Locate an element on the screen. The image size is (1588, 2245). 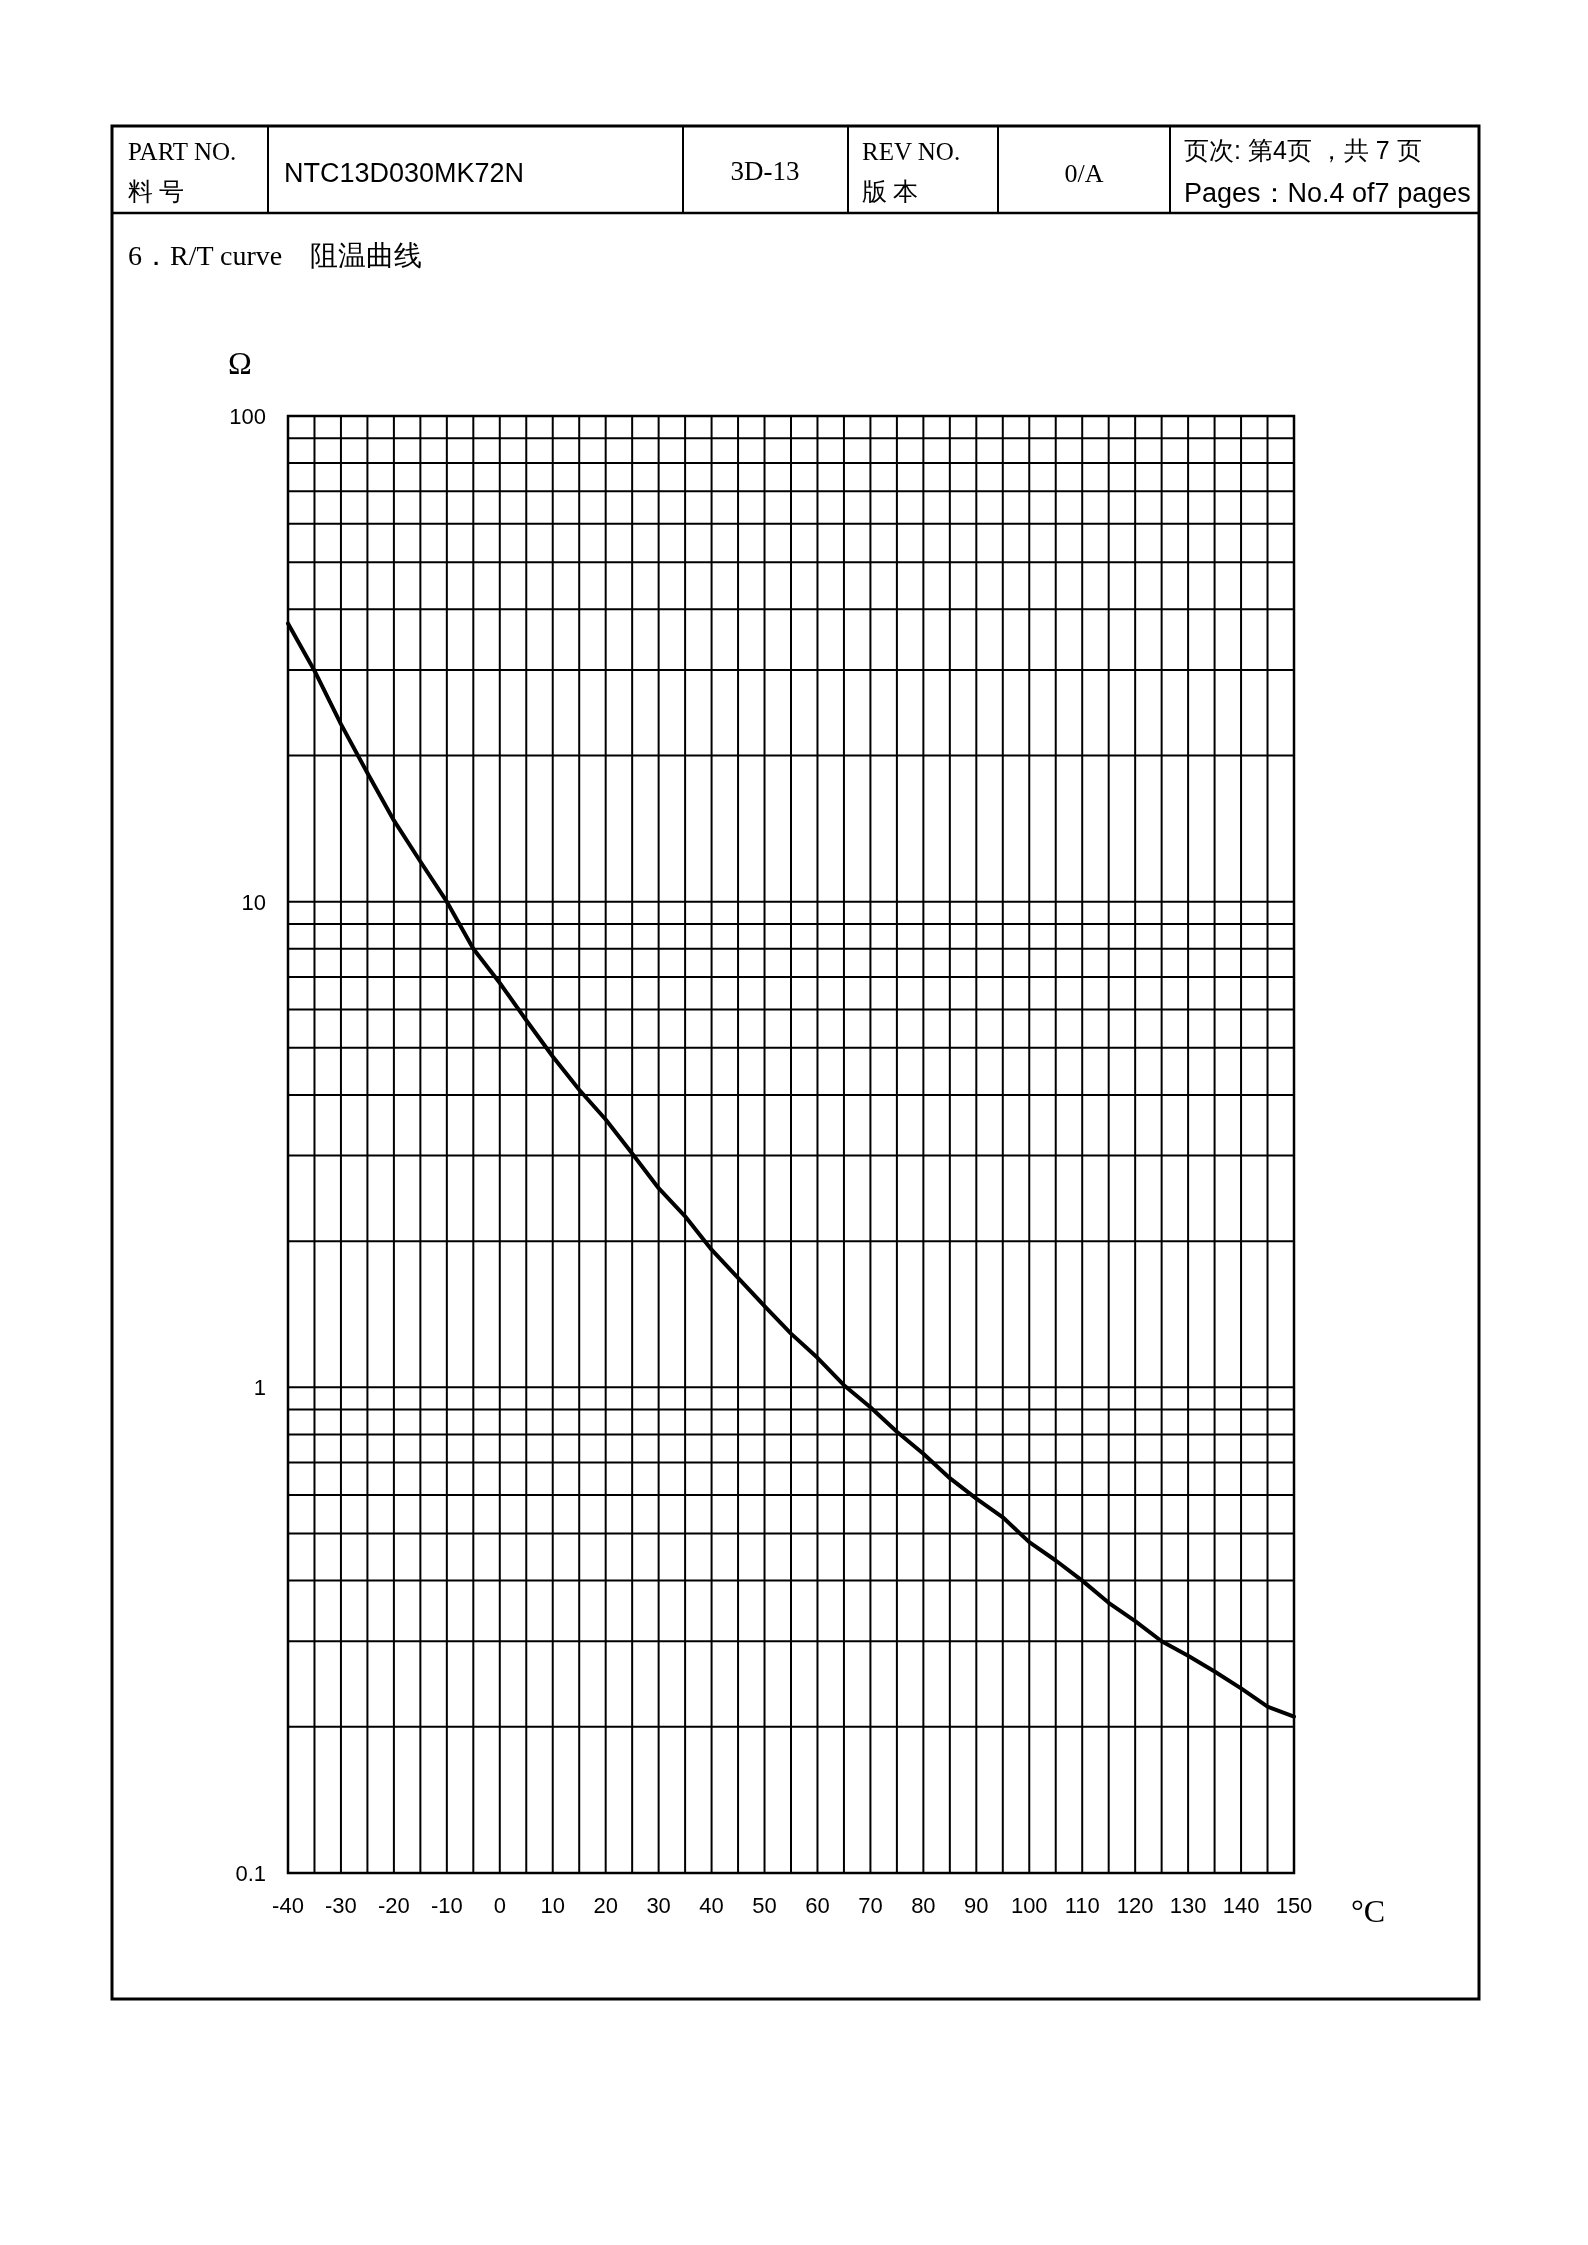
x-tick-label: 30 is located at coordinates (658, 1905).